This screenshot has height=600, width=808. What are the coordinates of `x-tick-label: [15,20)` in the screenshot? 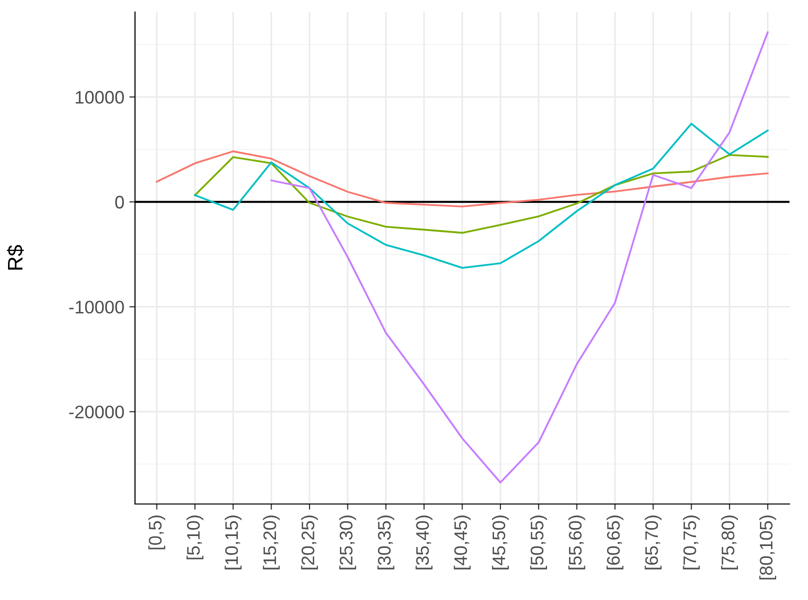 It's located at (271, 543).